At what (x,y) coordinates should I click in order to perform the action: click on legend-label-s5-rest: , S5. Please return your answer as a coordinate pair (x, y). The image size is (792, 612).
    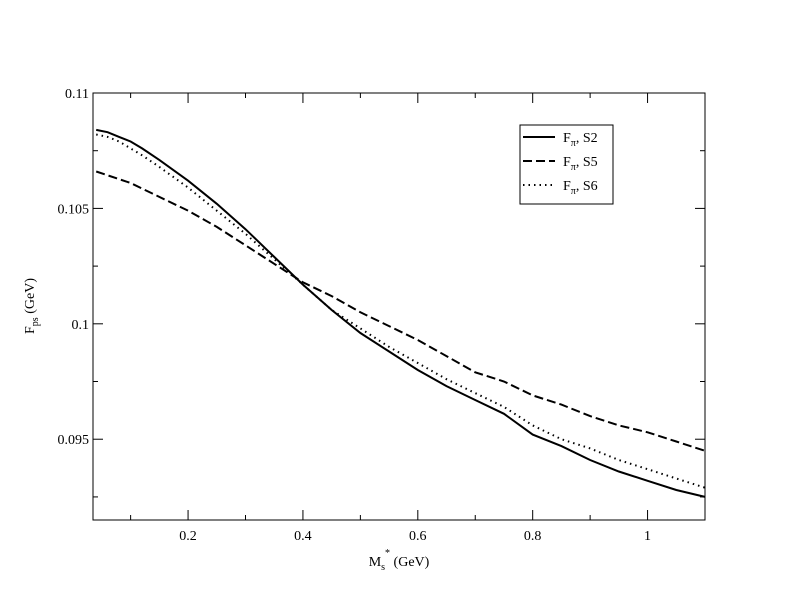
    Looking at the image, I should click on (587, 162).